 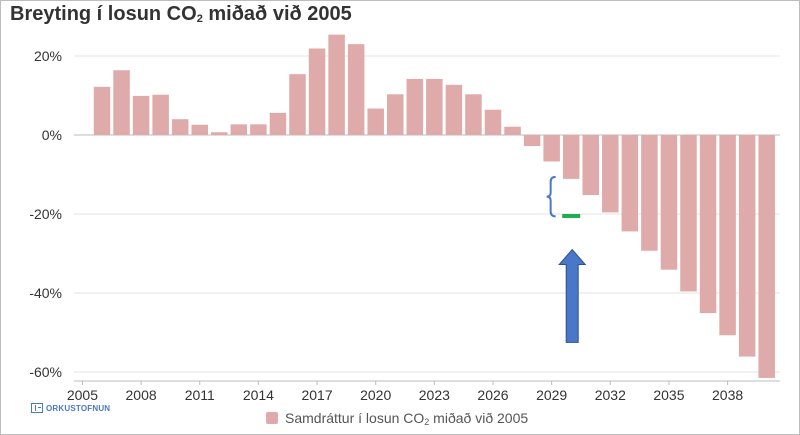 I want to click on x-tick-label: 2011, so click(x=200, y=395).